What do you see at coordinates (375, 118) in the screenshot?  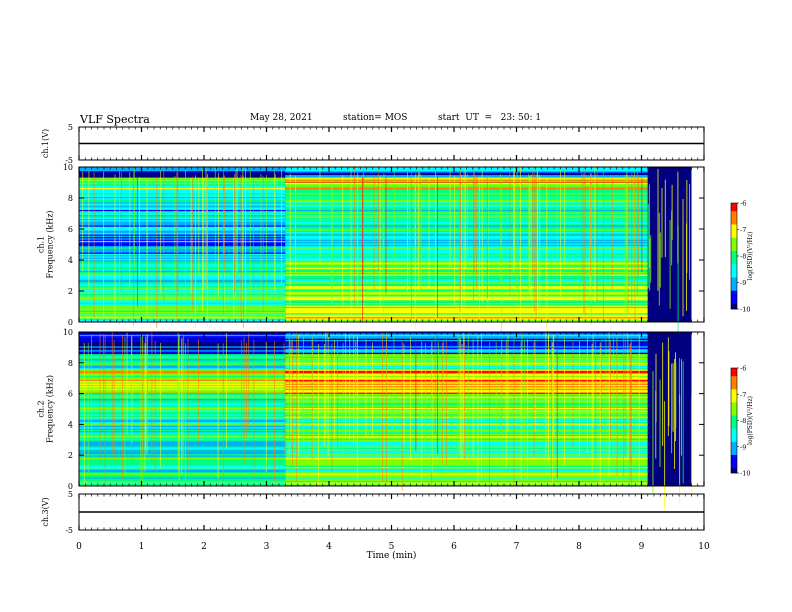 I see `station-label: station= MOS` at bounding box center [375, 118].